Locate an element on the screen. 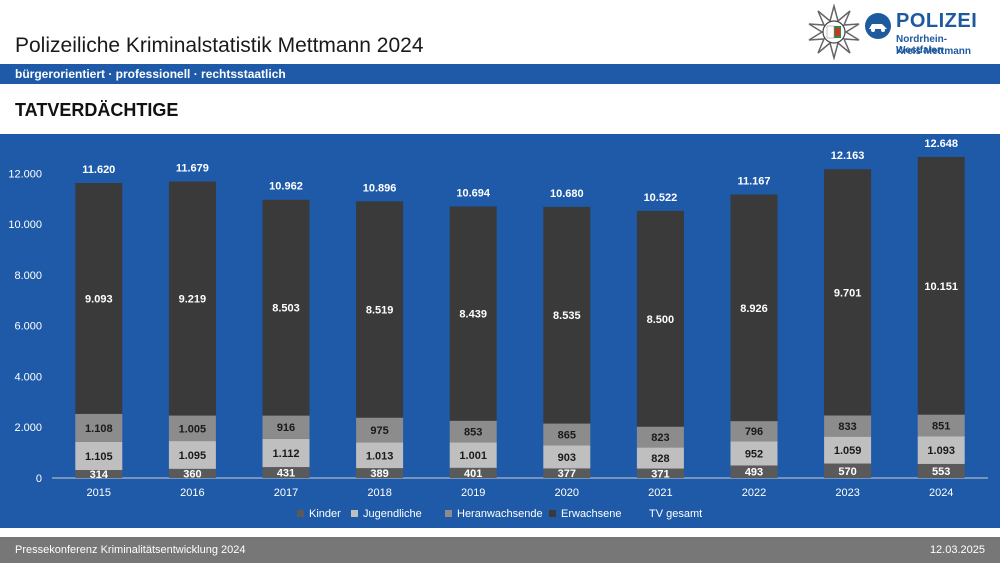  data-label-jugendliche: 1.013 is located at coordinates (380, 456).